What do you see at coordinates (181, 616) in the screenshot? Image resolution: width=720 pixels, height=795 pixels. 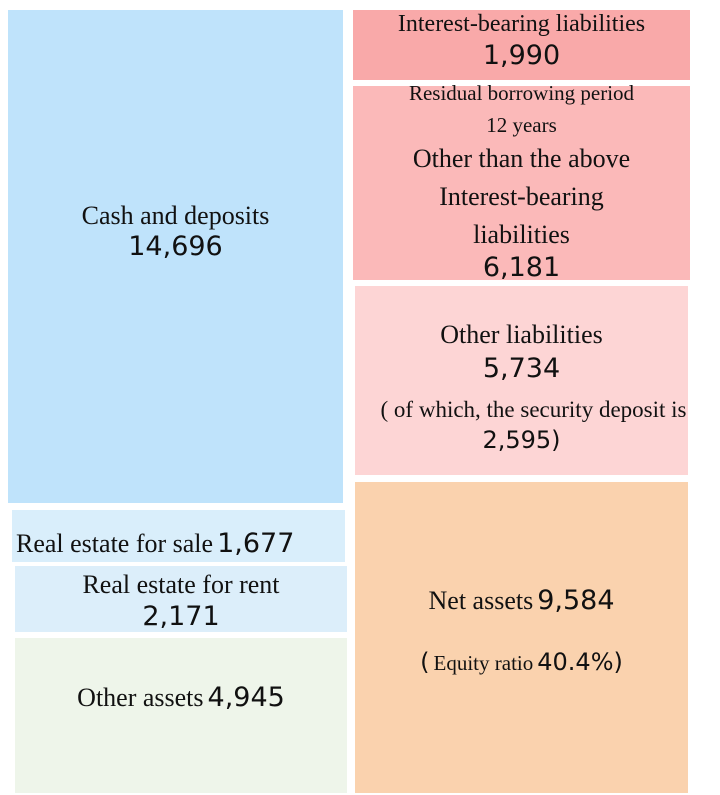 I see `value: 2,171` at bounding box center [181, 616].